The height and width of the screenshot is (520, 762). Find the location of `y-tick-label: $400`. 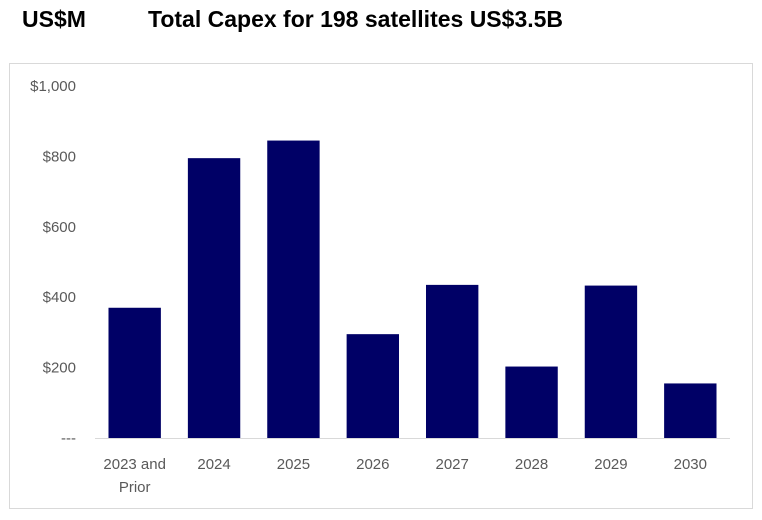

y-tick-label: $400 is located at coordinates (59, 297).